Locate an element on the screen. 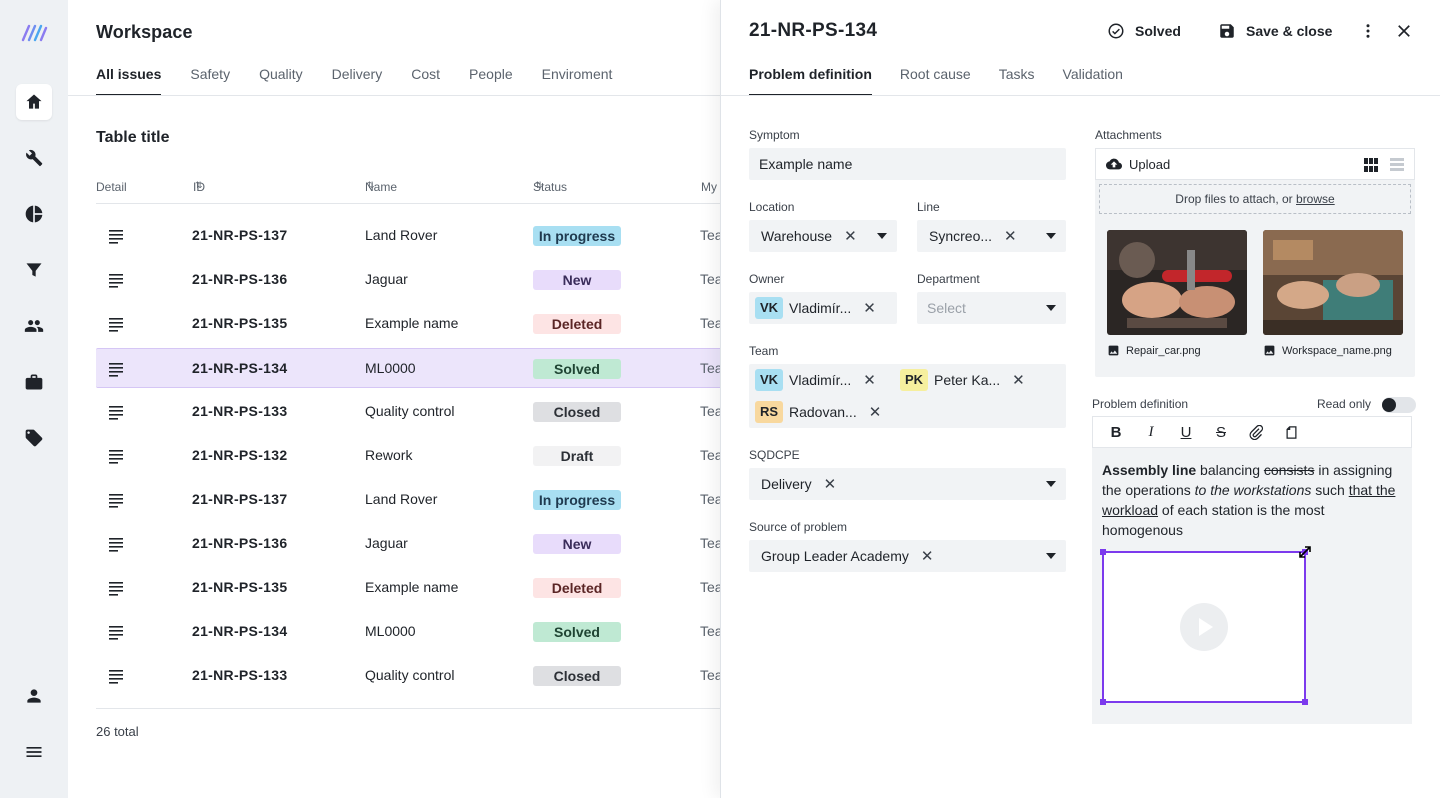  column-header-my: My is located at coordinates (709, 187).